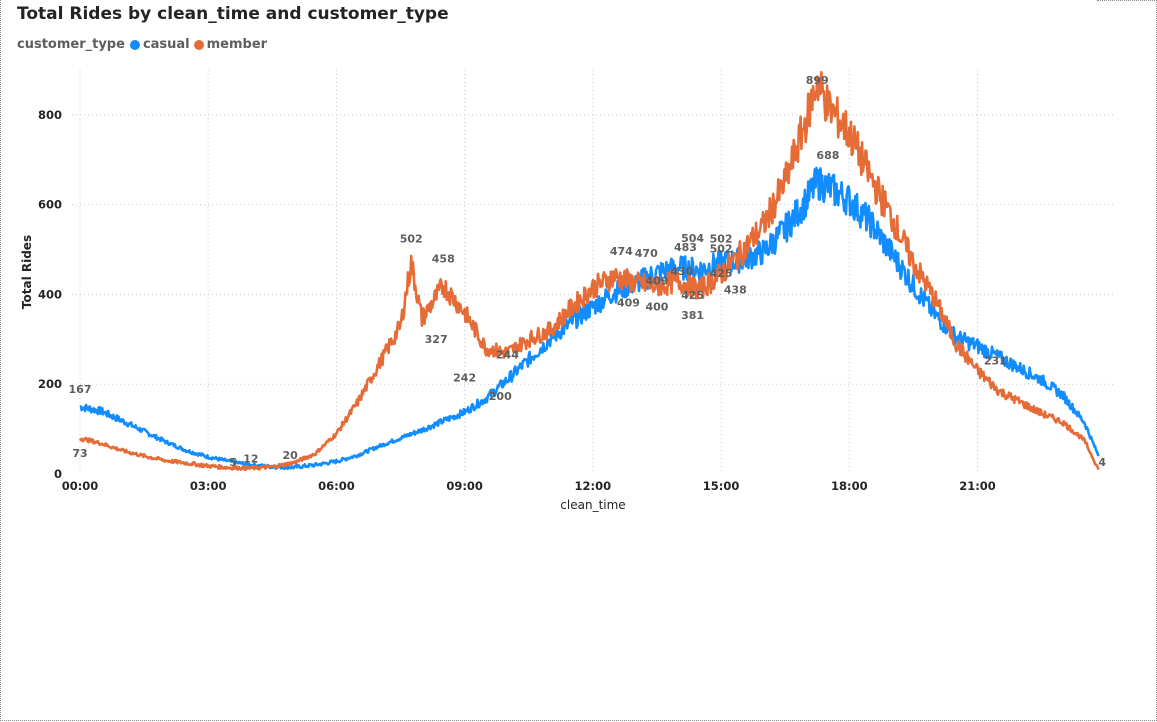 This screenshot has width=1157, height=722. I want to click on legend-label-member: member, so click(237, 44).